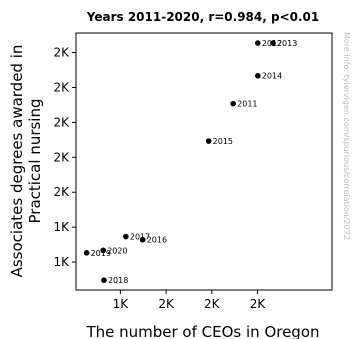  I want to click on data-point-2016, so click(142, 239).